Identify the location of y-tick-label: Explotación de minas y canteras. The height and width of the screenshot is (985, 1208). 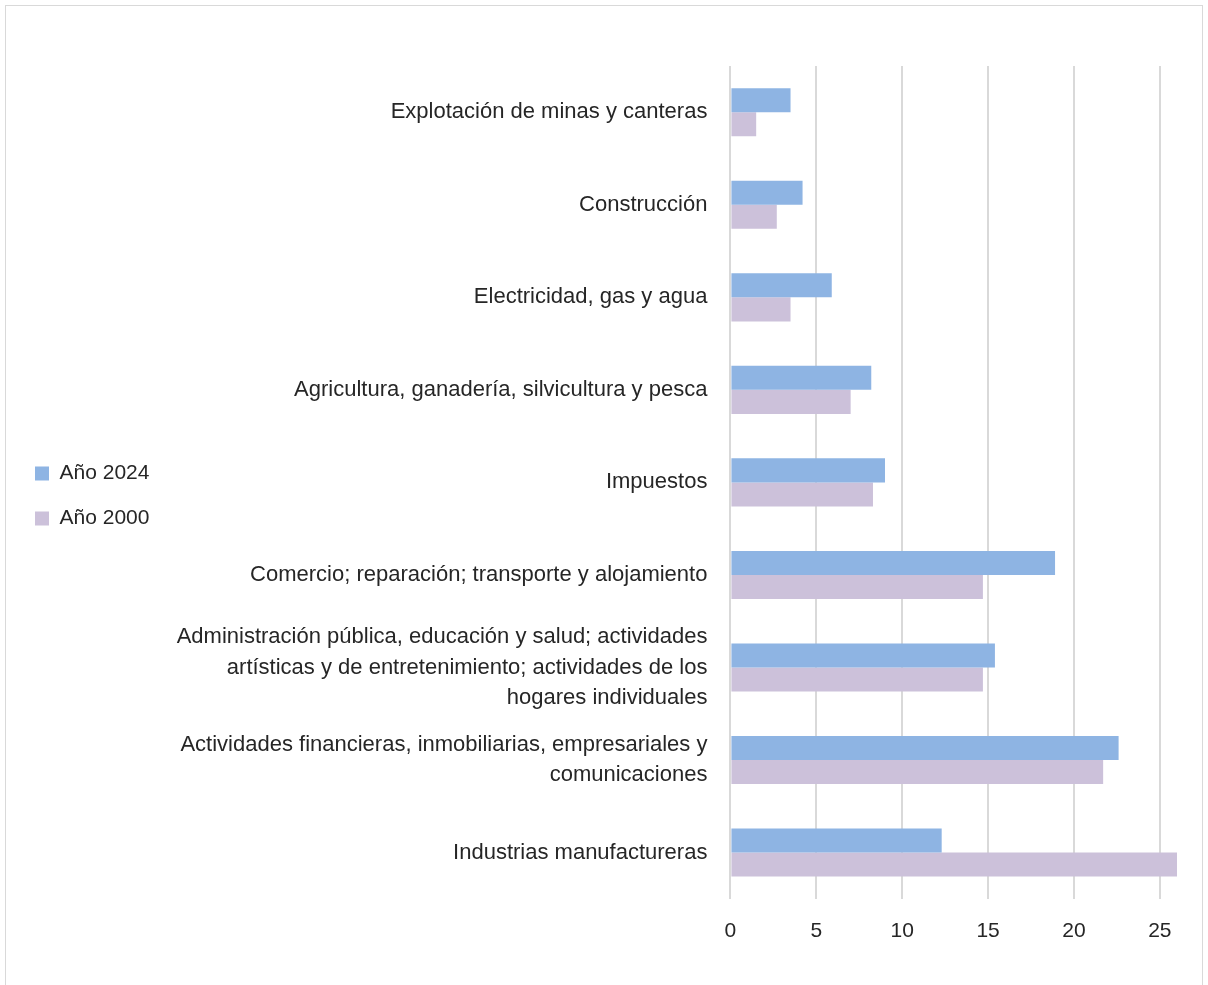
(549, 111).